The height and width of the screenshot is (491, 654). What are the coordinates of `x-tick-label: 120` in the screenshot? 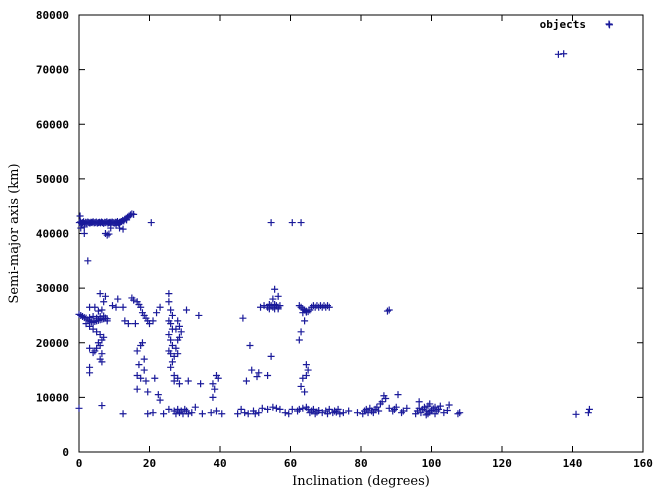 It's located at (502, 463).